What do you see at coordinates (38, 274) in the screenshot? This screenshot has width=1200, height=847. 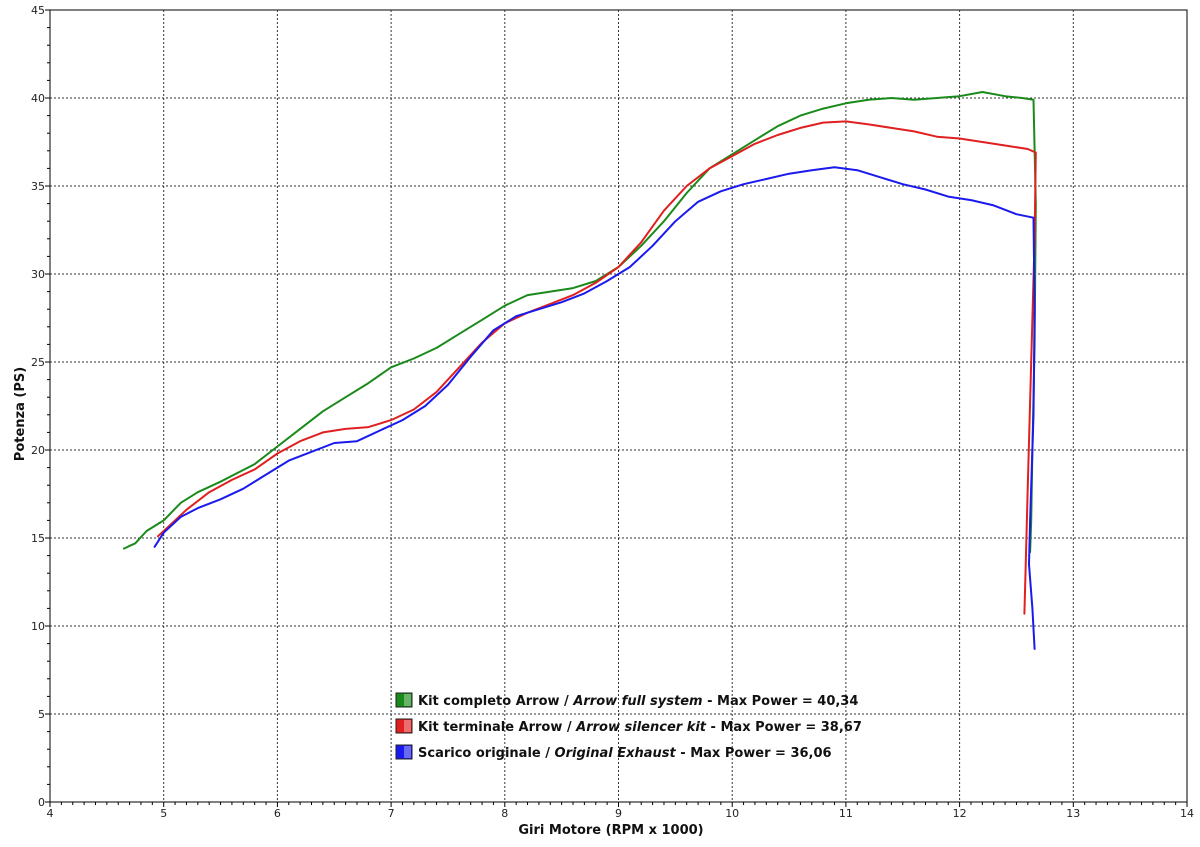 I see `y-tick-label: 30` at bounding box center [38, 274].